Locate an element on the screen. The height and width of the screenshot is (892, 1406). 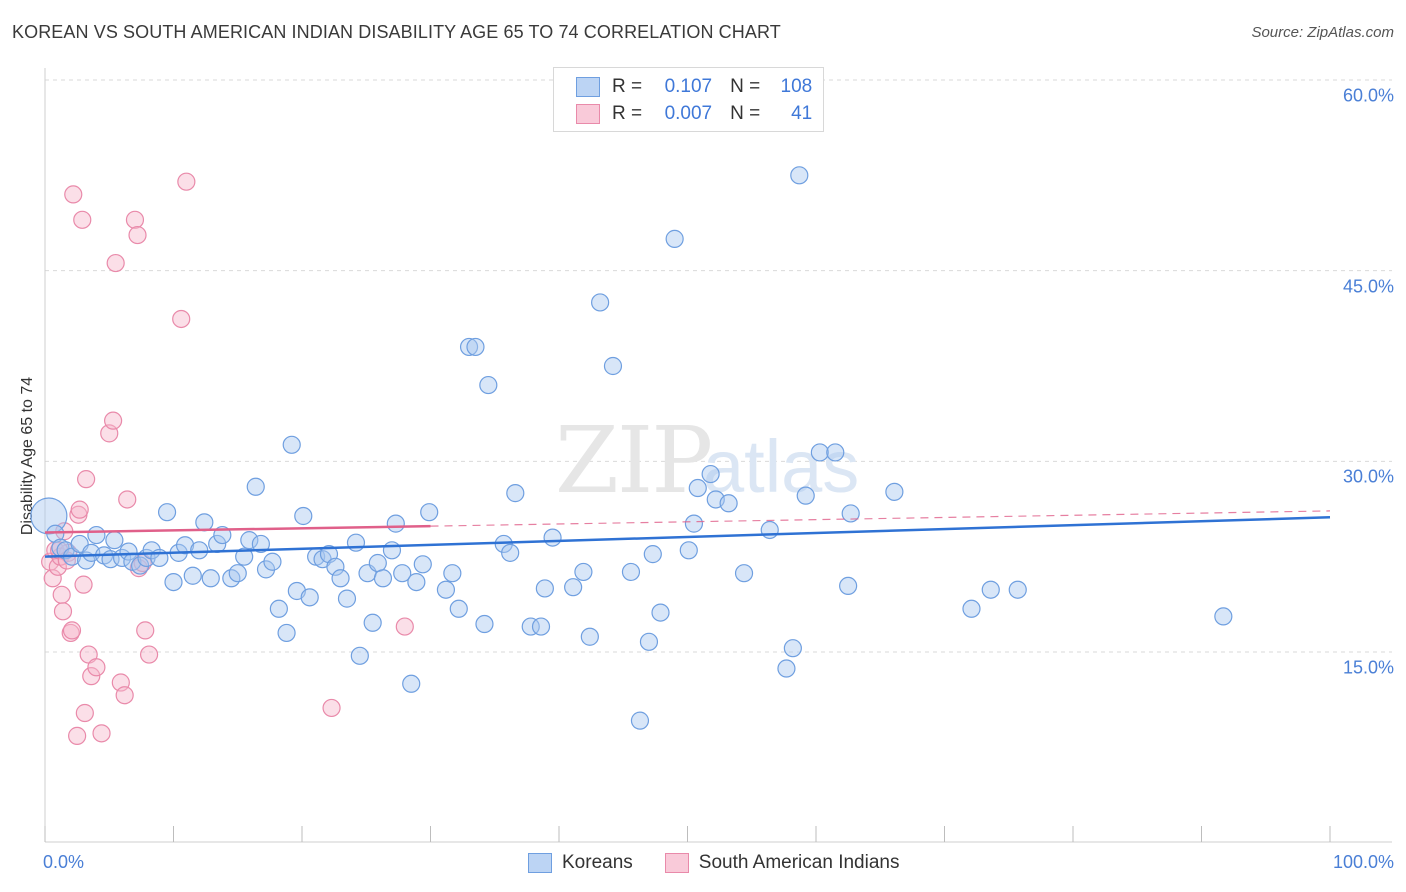
y-tick-label: 60.0% is located at coordinates (1368, 95).